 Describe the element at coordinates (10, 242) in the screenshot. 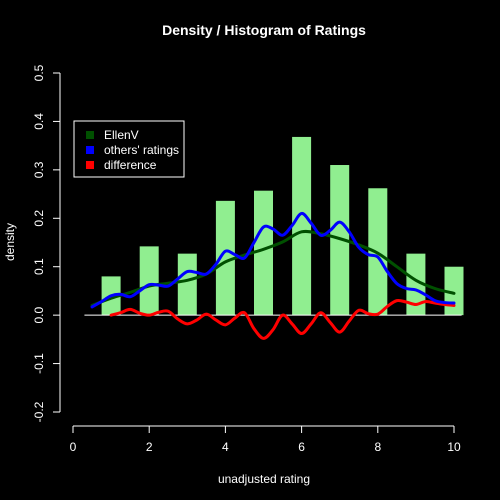

I see `y-axis-label: density` at that location.